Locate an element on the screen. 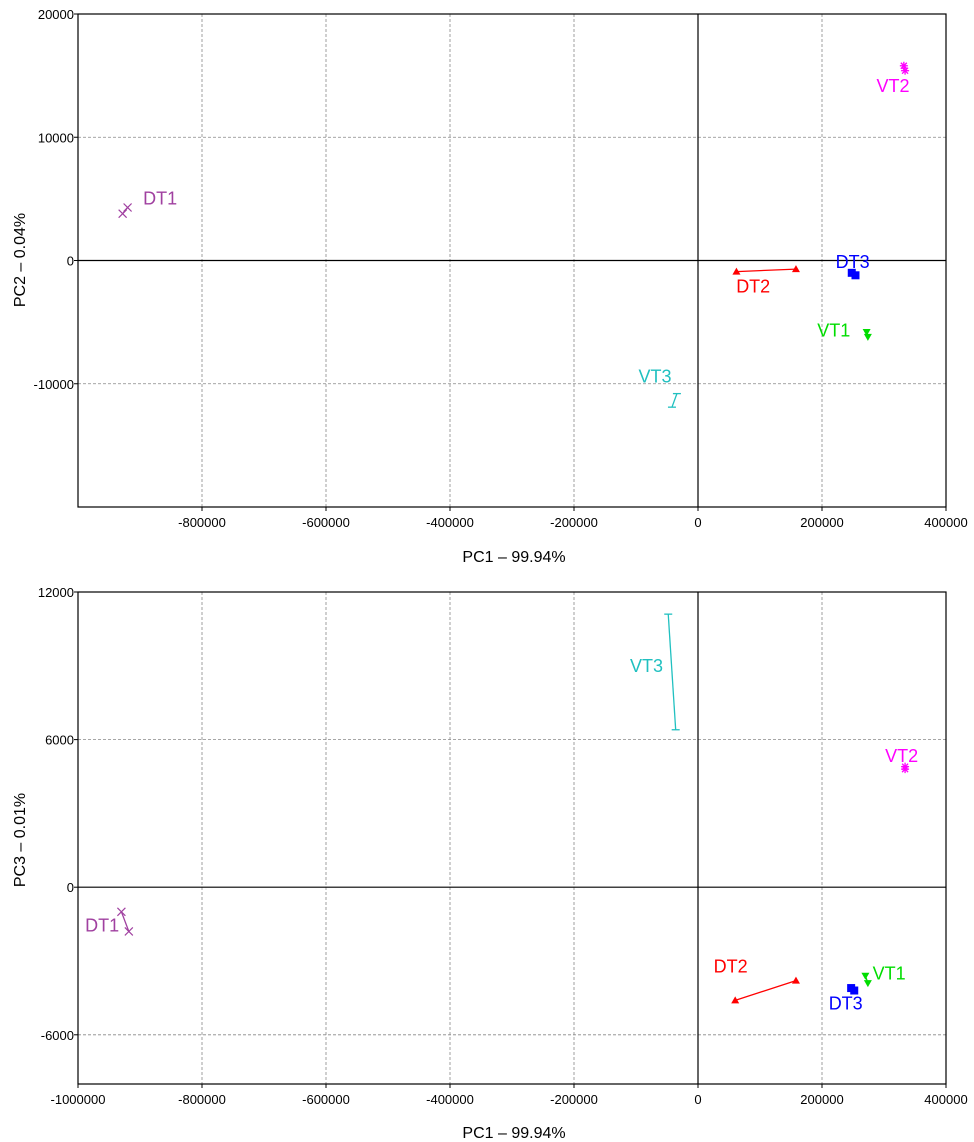 The image size is (974, 1142). y-tick-label: -6000 is located at coordinates (57, 1035).